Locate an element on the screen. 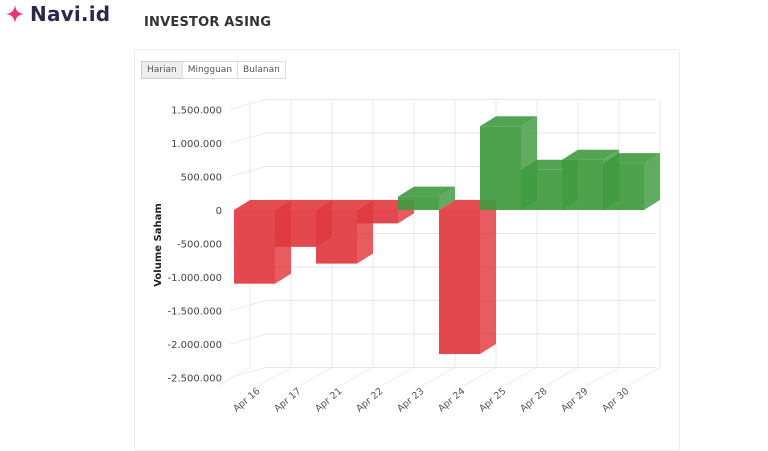 The image size is (768, 451). y-tick-label: -2.500.000 is located at coordinates (194, 379).